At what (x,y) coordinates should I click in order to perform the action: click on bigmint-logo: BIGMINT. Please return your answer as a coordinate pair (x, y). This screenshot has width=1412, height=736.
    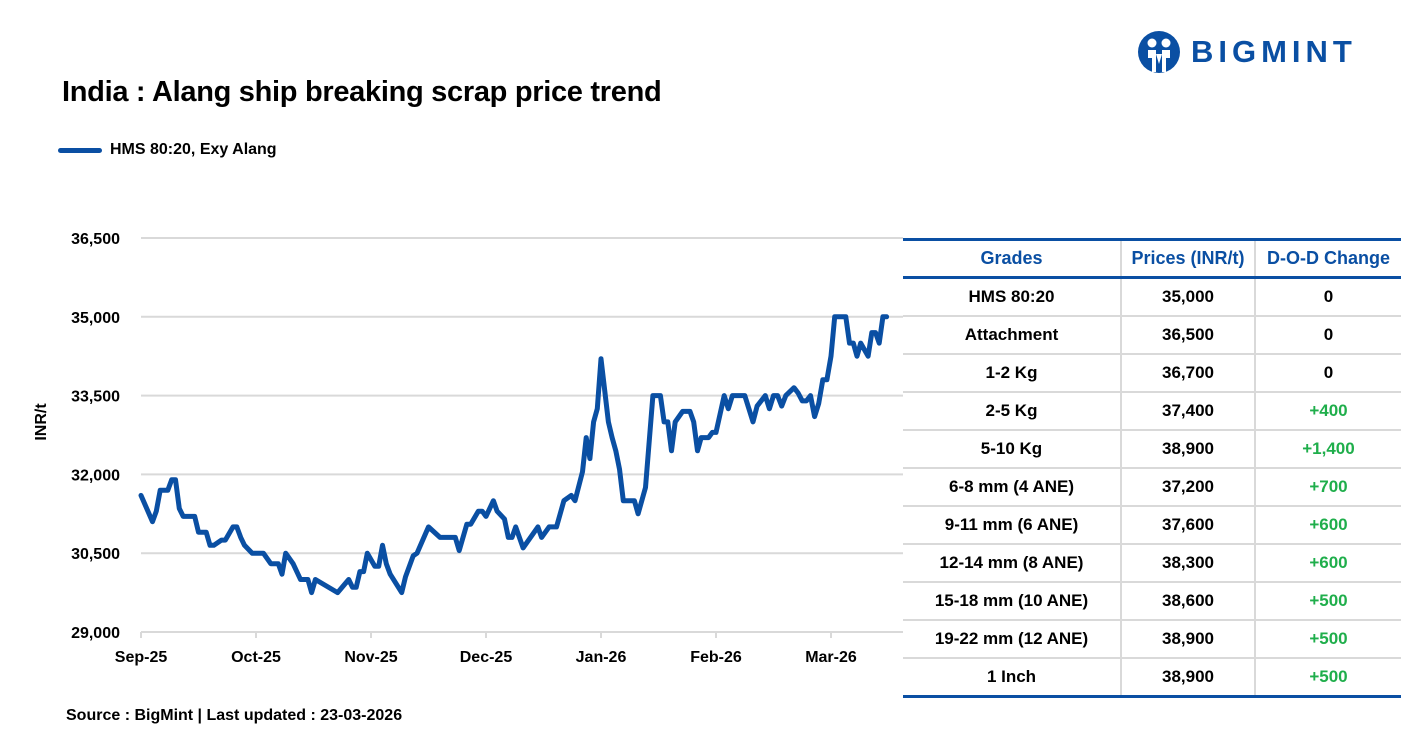
    Looking at the image, I should click on (1247, 52).